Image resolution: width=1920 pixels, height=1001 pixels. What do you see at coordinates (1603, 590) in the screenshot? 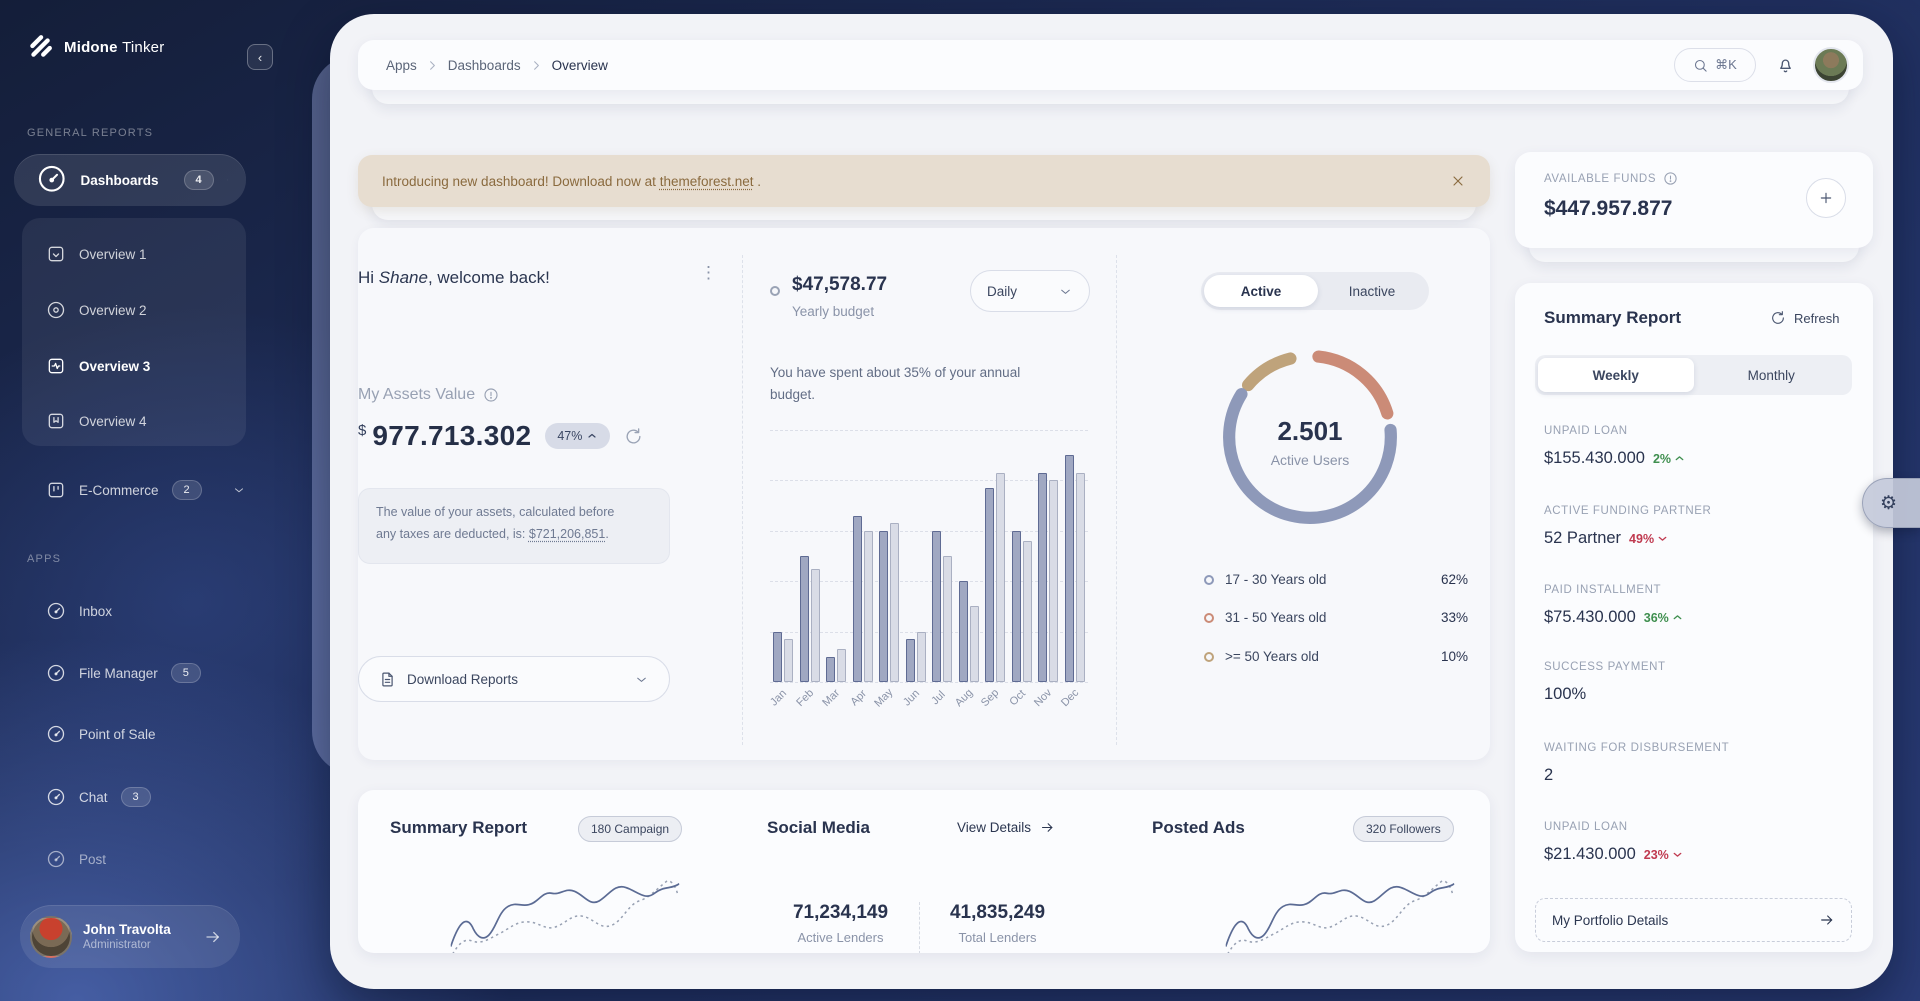
I see `stat-label: PAID INSTALLMENT` at bounding box center [1603, 590].